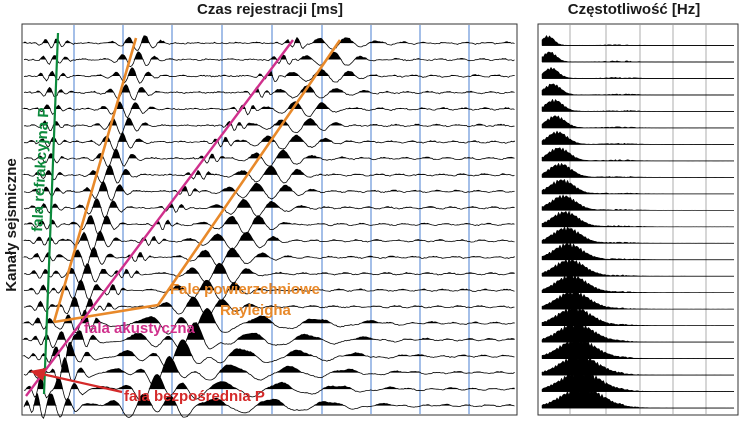 The width and height of the screenshot is (740, 426). I want to click on refraction-wave-line, so click(51, 213).